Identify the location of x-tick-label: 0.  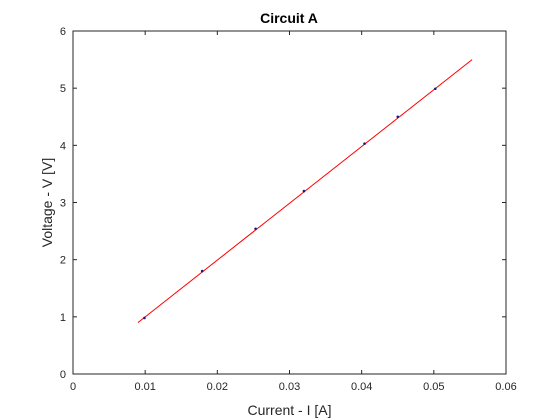
(73, 387).